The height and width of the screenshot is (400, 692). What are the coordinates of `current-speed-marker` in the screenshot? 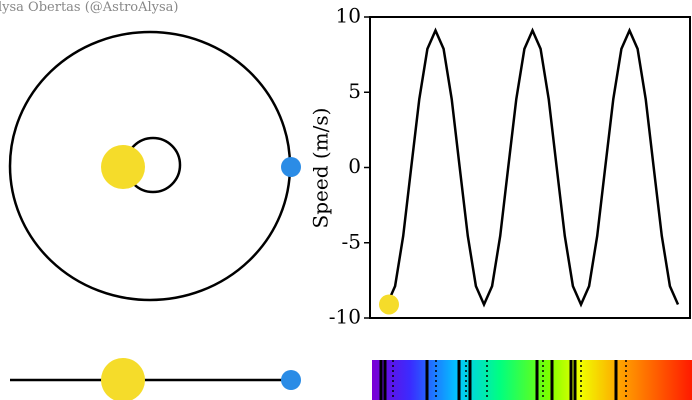 It's located at (389, 304).